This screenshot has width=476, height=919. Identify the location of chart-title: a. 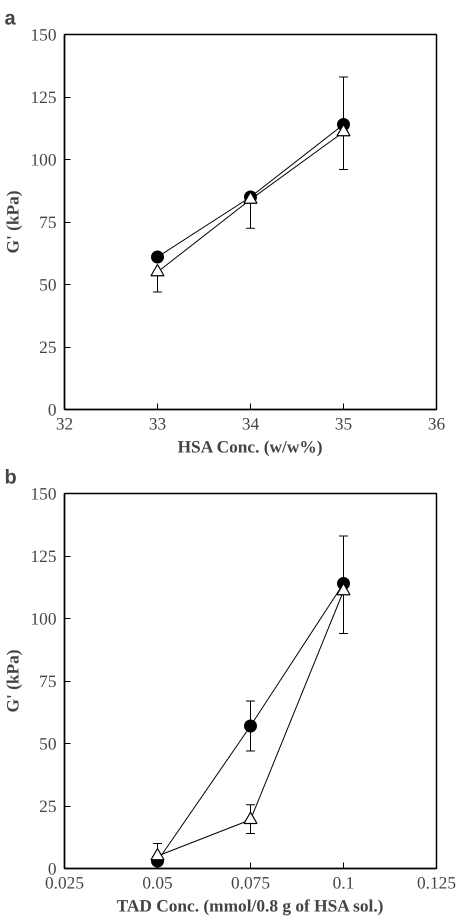
(10, 19).